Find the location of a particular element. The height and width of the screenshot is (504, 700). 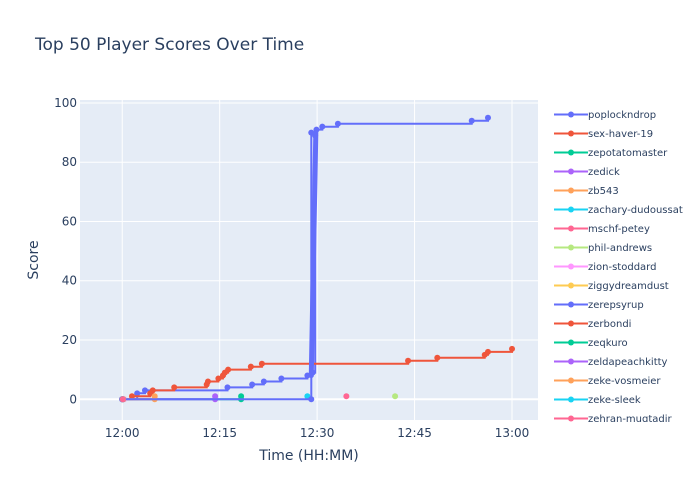

legend-item: phil-andrews is located at coordinates (603, 248).